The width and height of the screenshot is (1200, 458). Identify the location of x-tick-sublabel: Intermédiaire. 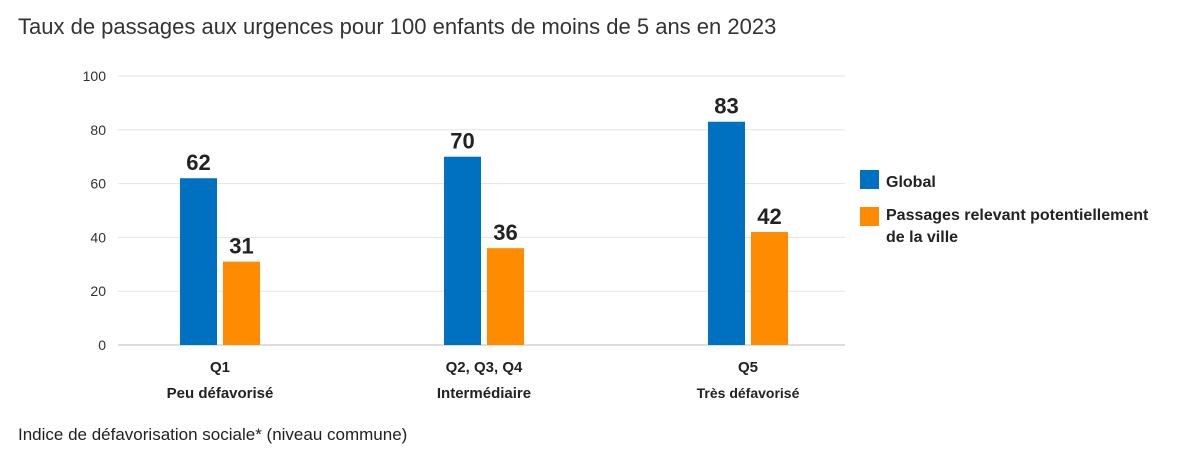
(484, 393).